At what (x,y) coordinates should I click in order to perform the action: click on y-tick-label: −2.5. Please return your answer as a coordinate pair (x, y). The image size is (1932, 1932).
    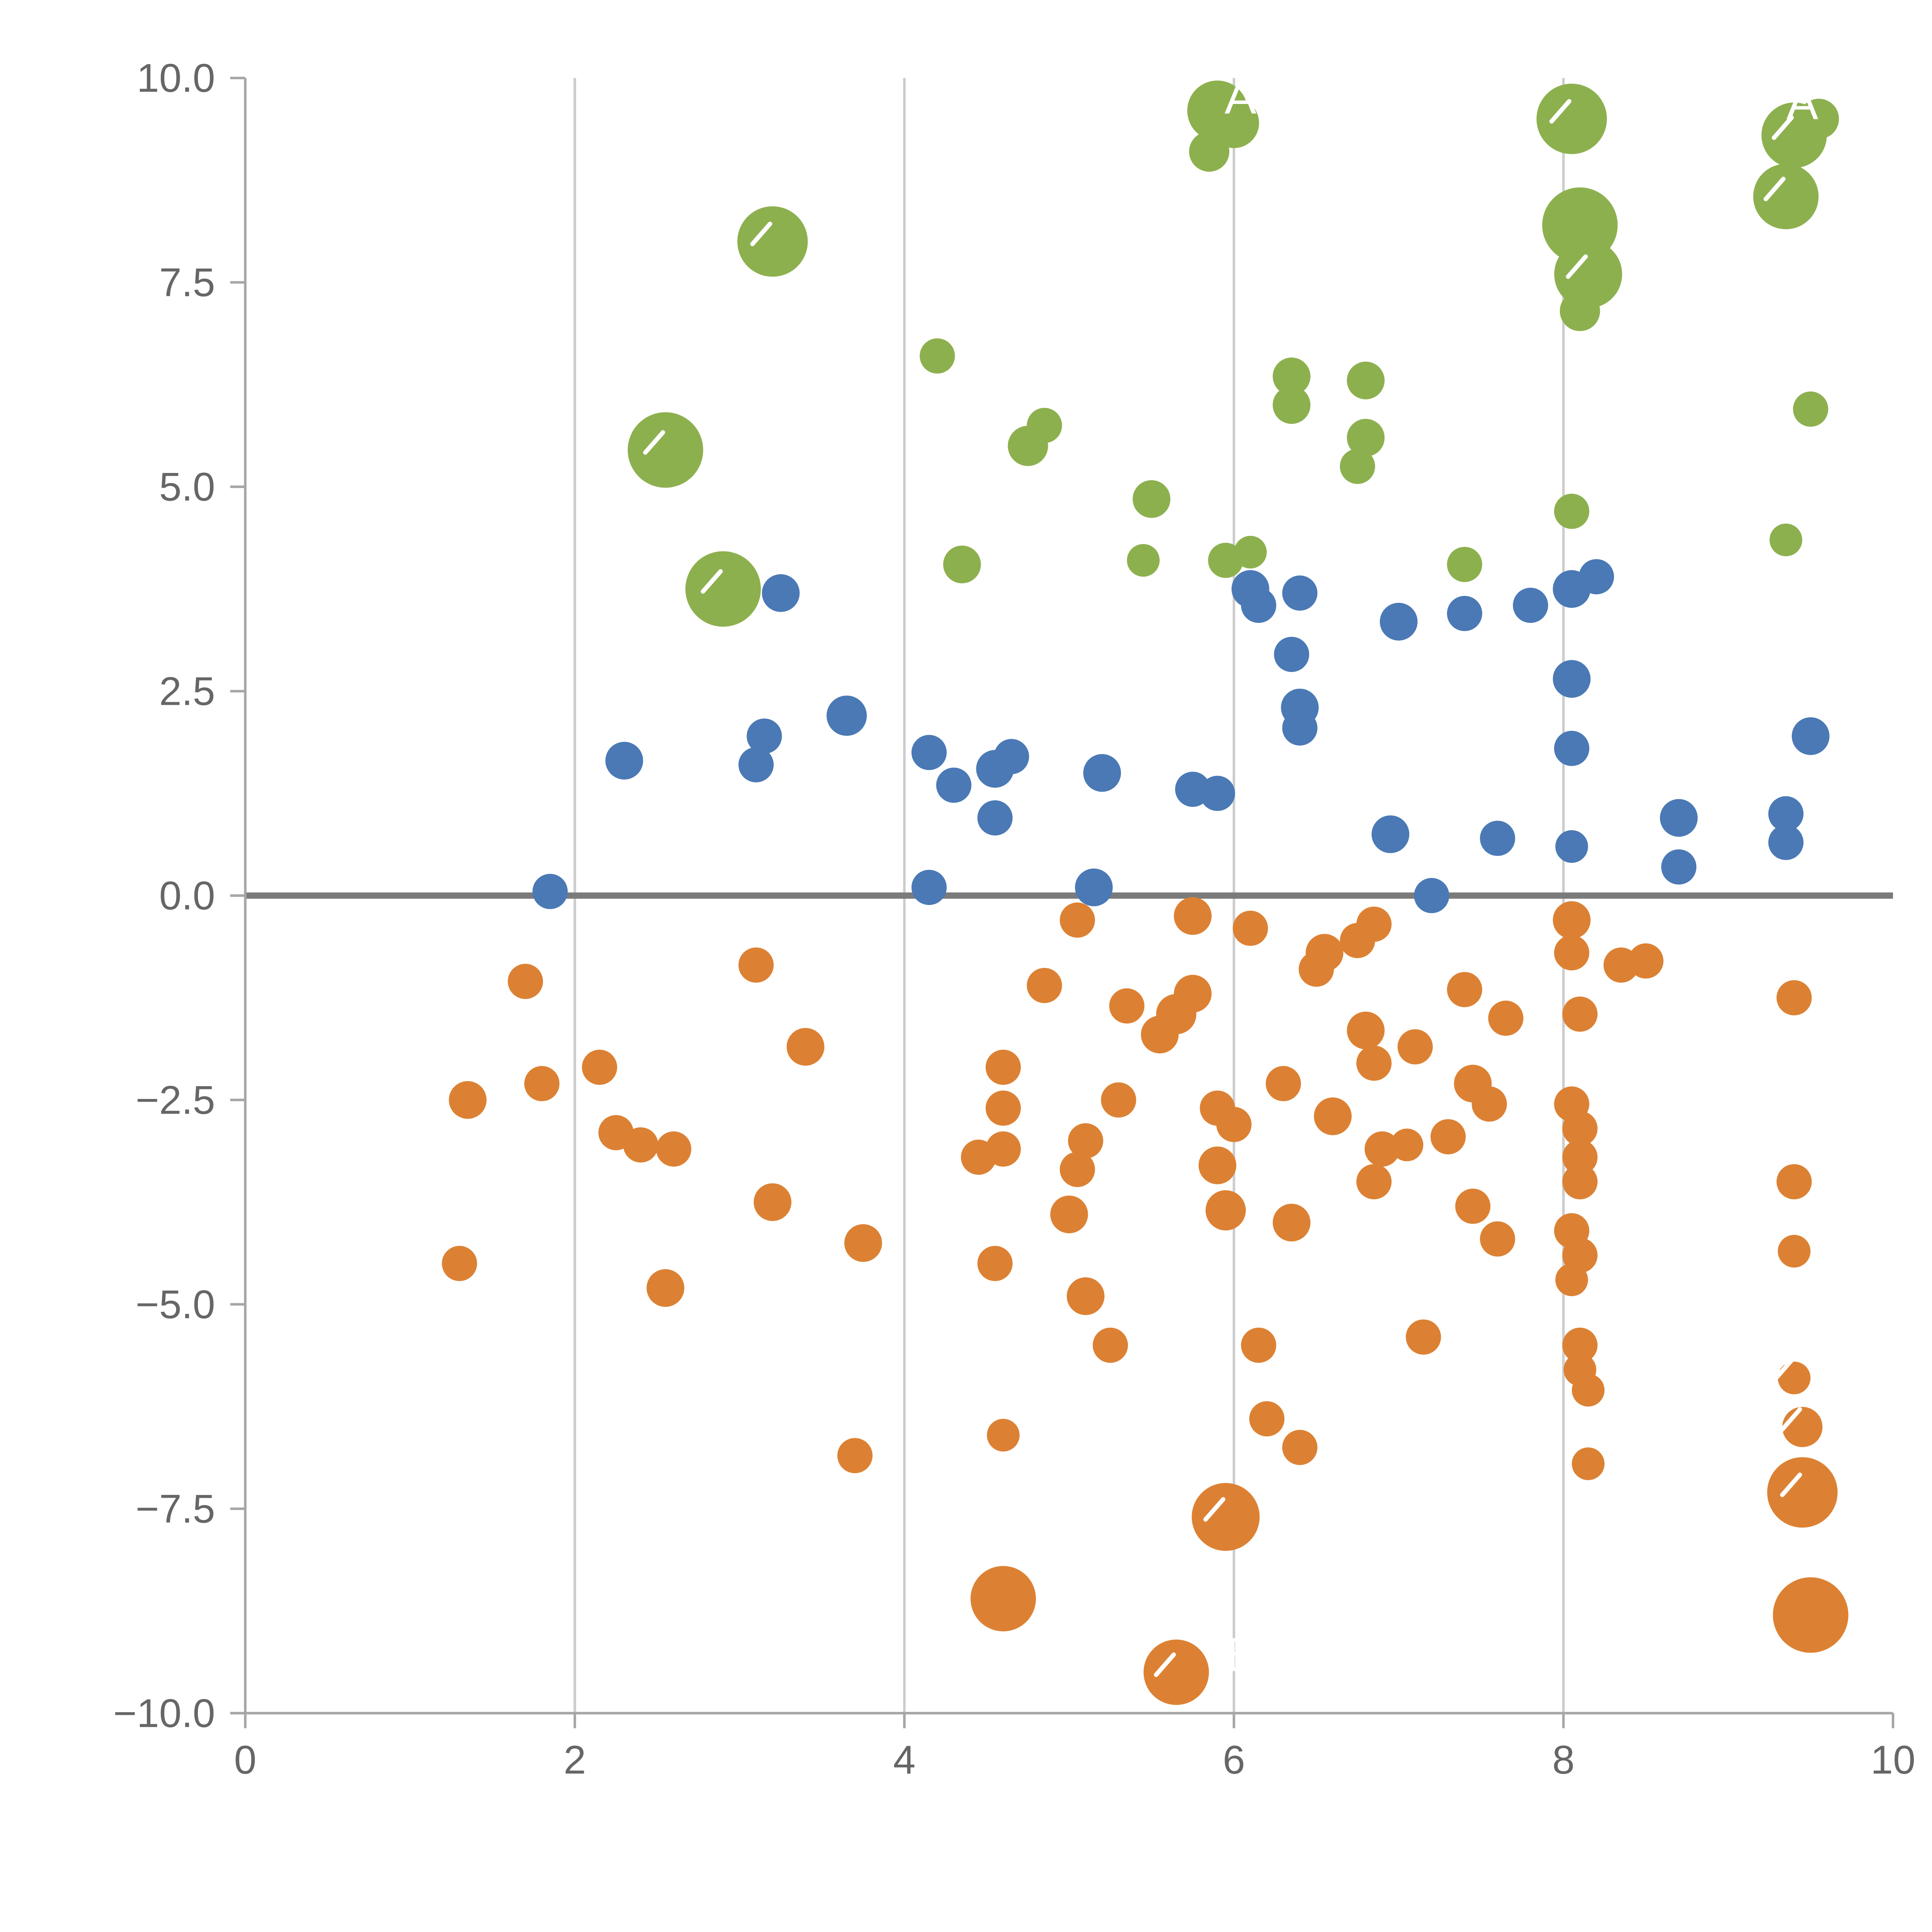
    Looking at the image, I should click on (176, 1100).